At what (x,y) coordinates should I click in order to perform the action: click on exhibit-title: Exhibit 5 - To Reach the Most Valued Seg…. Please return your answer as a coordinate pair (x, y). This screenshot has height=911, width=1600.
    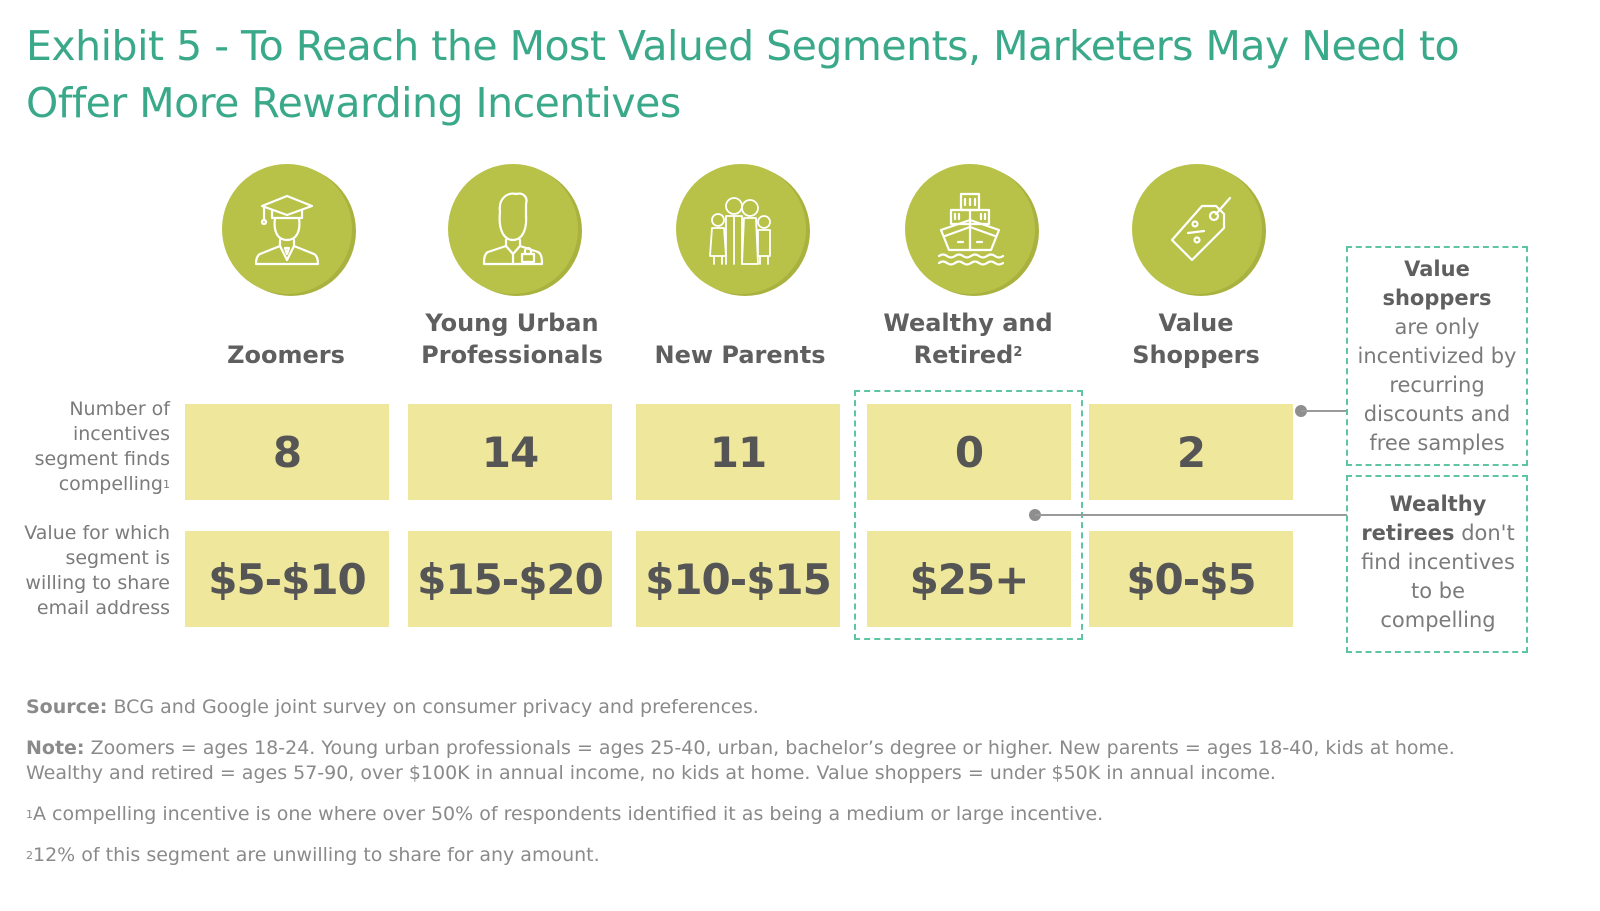
    Looking at the image, I should click on (796, 75).